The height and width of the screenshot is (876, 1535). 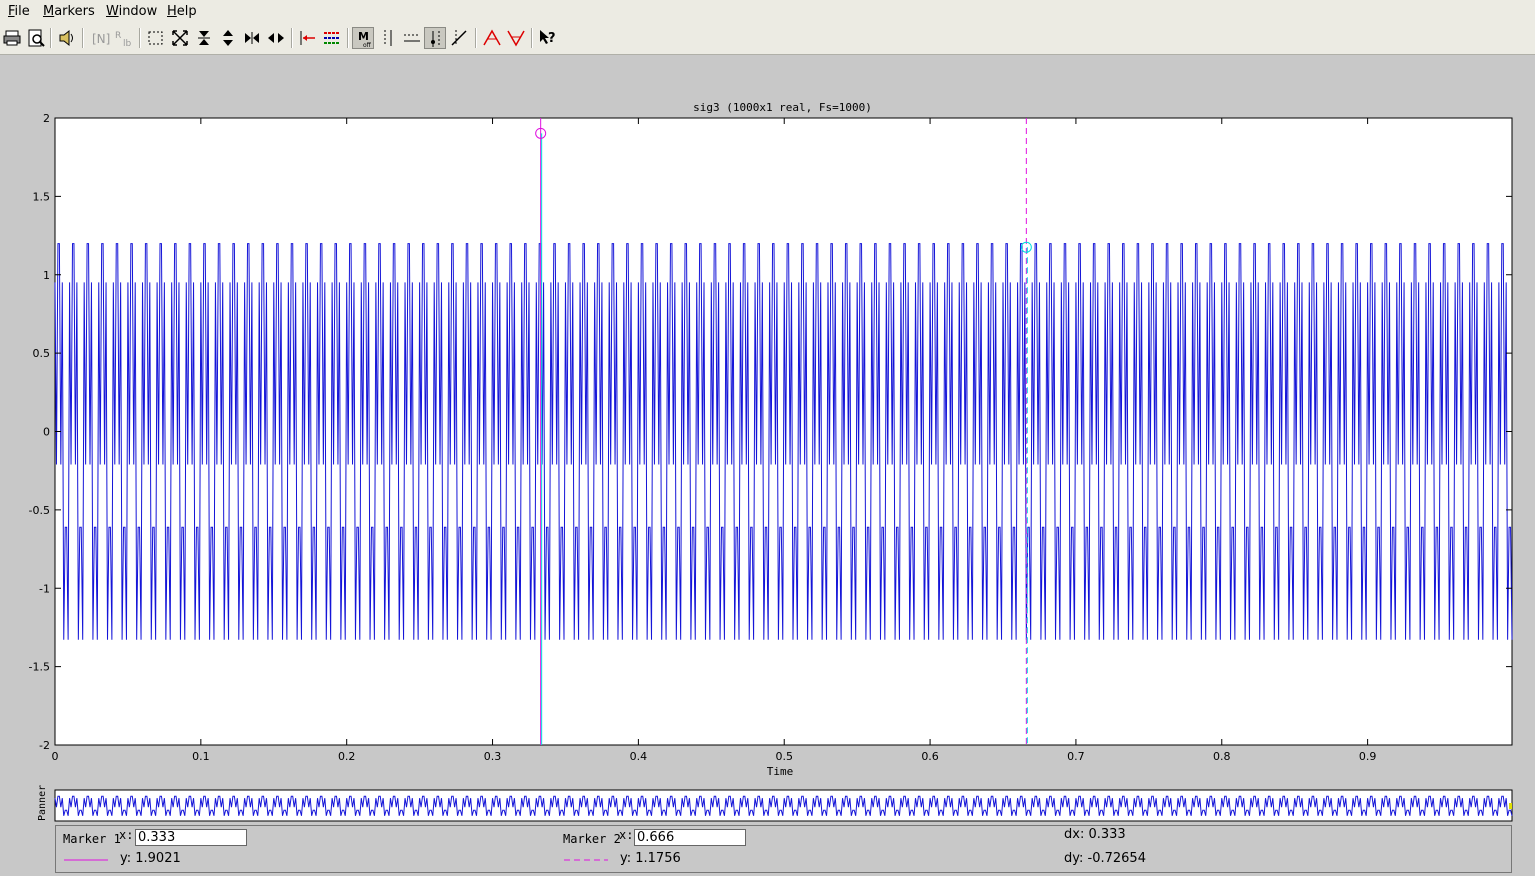 What do you see at coordinates (783, 805) in the screenshot?
I see `panner-signal` at bounding box center [783, 805].